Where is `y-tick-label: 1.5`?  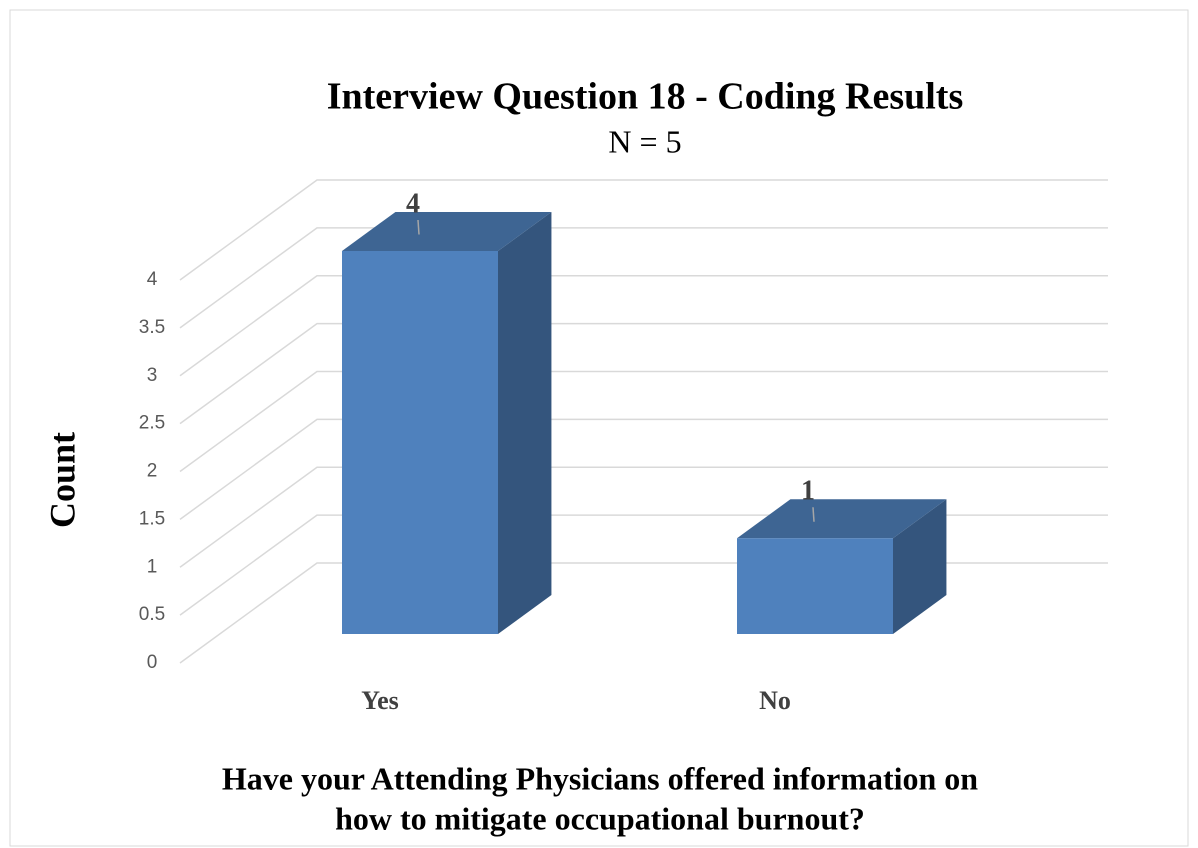 y-tick-label: 1.5 is located at coordinates (152, 518).